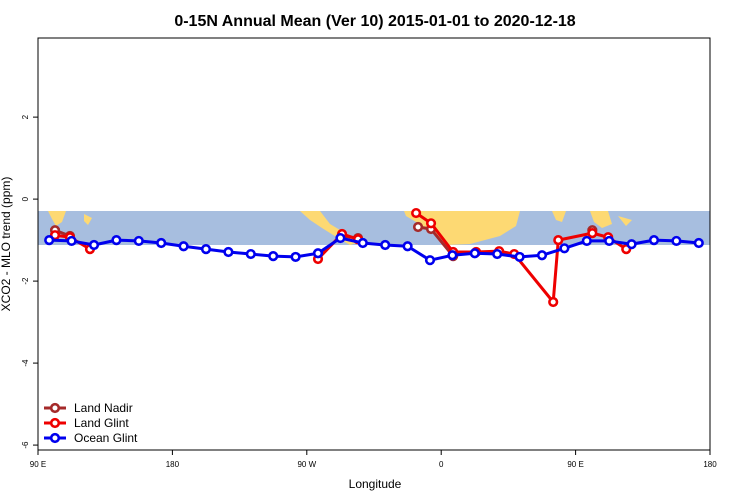 This screenshot has height=500, width=750. I want to click on y-tick-label: 2, so click(25, 116).